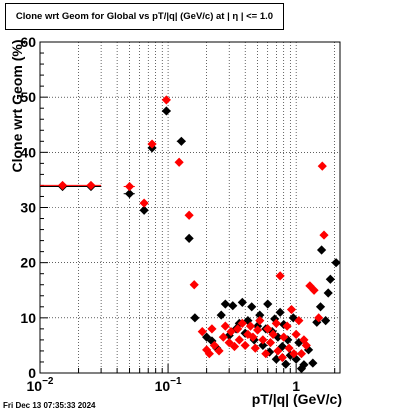 This screenshot has height=414, width=400. Describe the element at coordinates (28, 318) in the screenshot. I see `y-tick-label: 10` at that location.